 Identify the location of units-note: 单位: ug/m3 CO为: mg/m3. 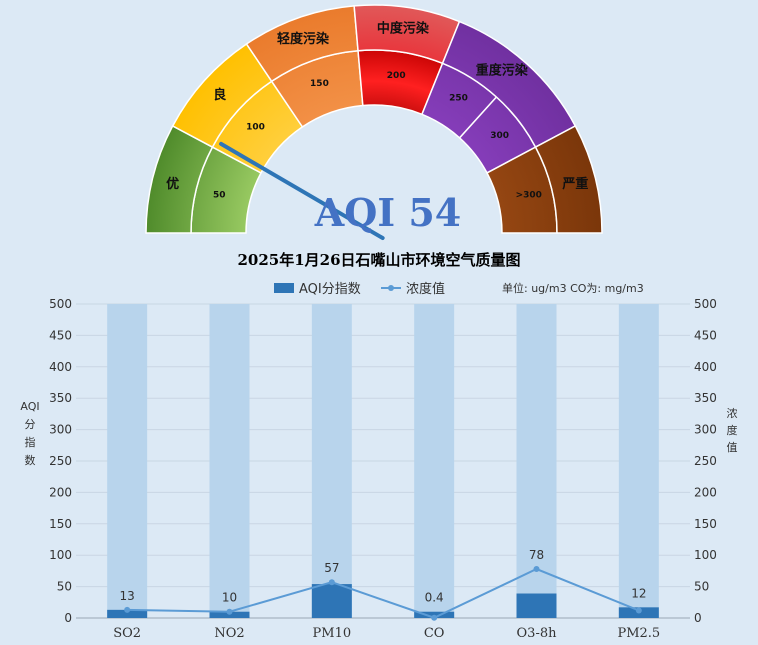
(573, 288).